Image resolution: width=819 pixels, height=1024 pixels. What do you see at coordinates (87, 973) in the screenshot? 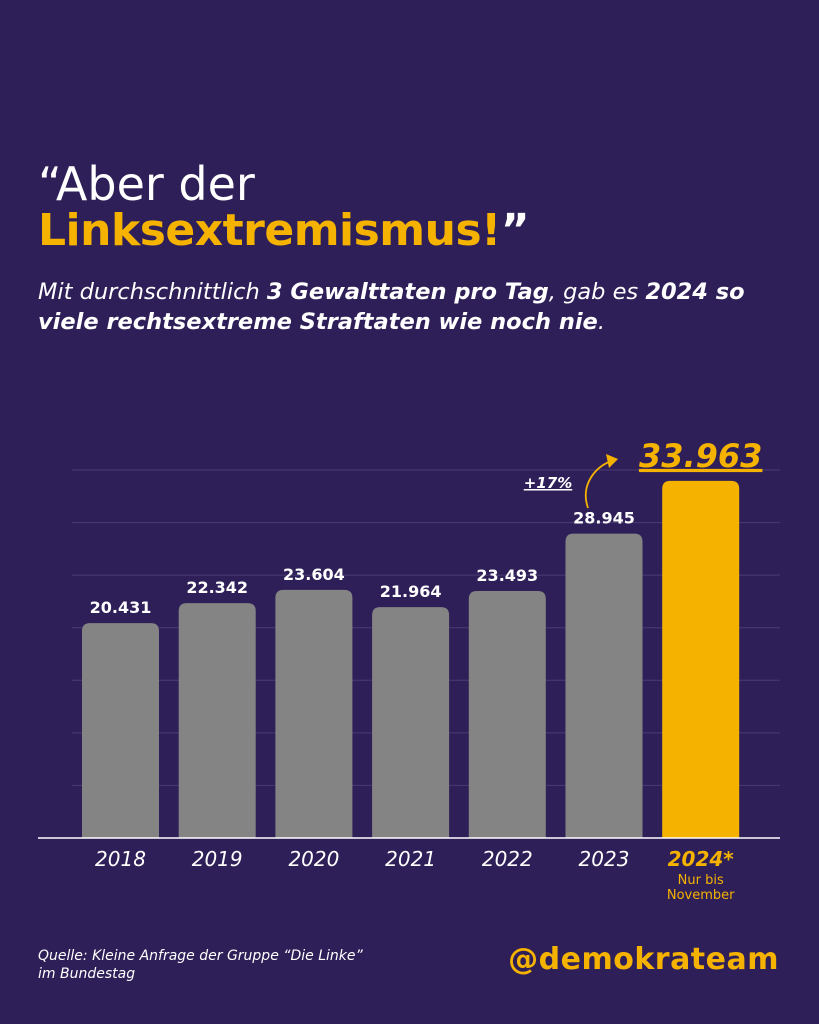
I see `source-line-2: im Bundestag` at bounding box center [87, 973].